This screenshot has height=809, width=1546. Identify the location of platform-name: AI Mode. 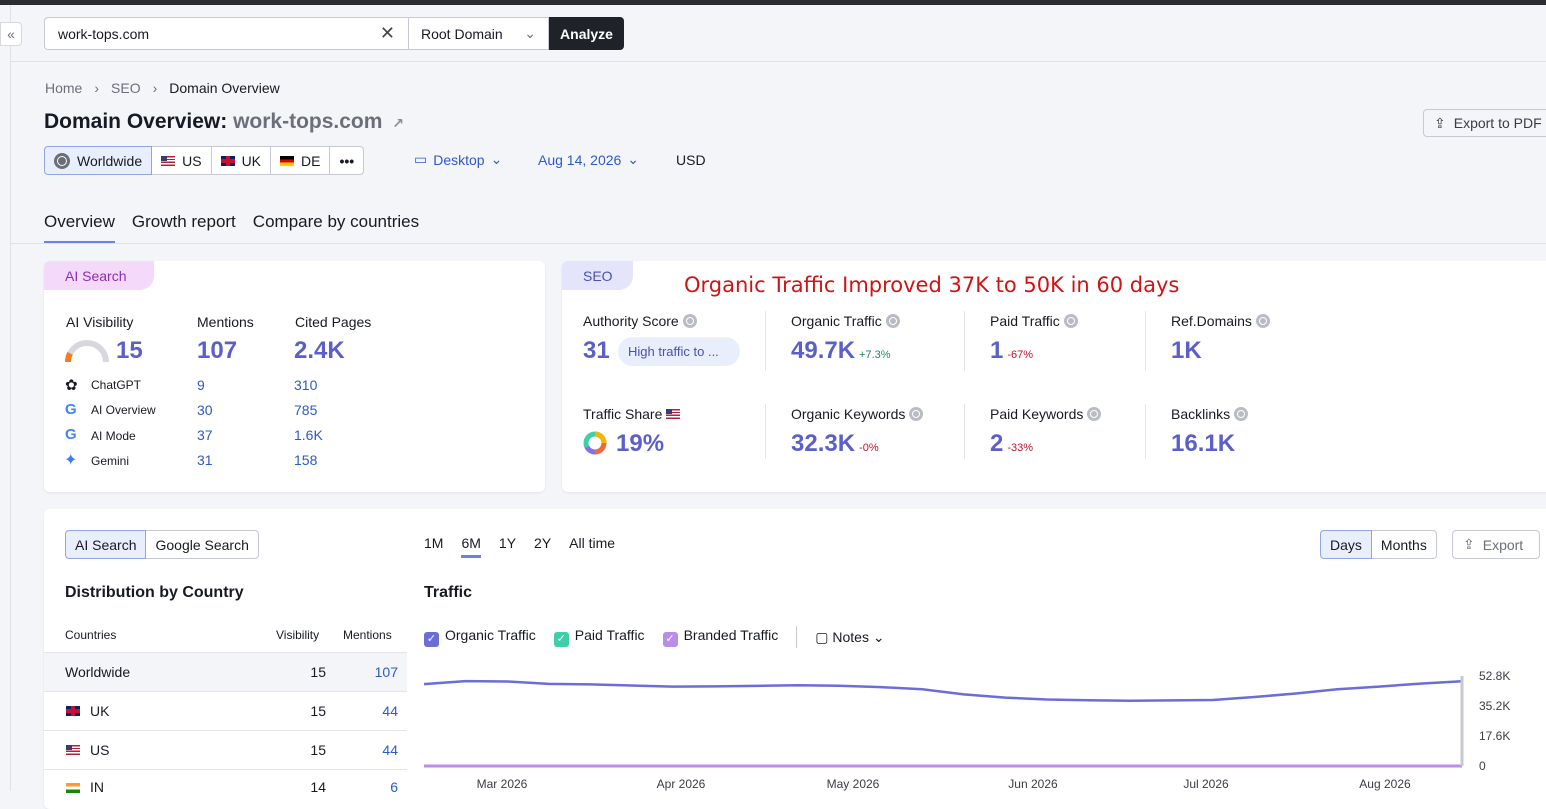
(113, 436).